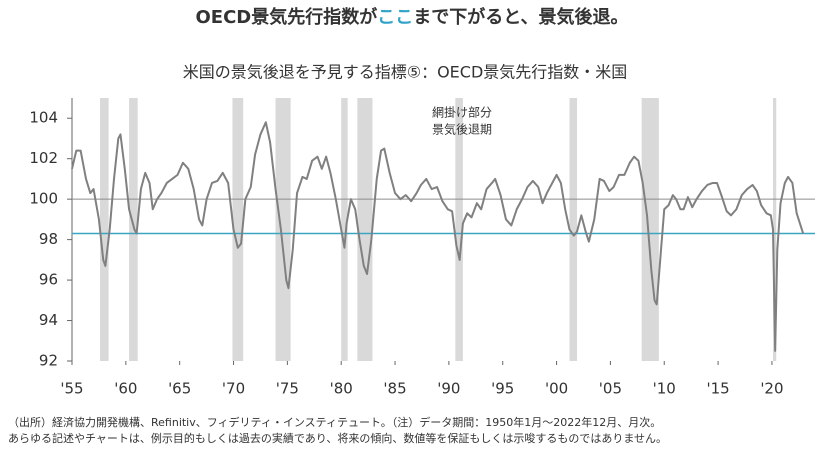  Describe the element at coordinates (48, 361) in the screenshot. I see `y-tick-label: 92` at that location.